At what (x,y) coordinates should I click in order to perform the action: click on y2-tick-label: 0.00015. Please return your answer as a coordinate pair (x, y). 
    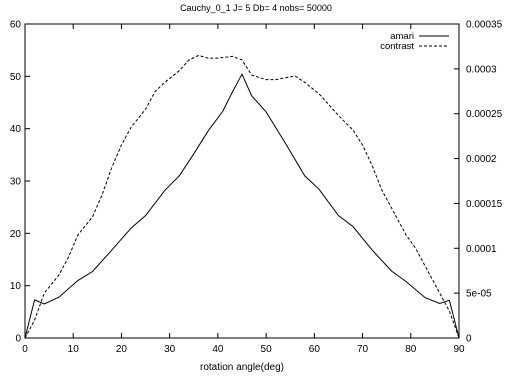
    Looking at the image, I should click on (484, 204).